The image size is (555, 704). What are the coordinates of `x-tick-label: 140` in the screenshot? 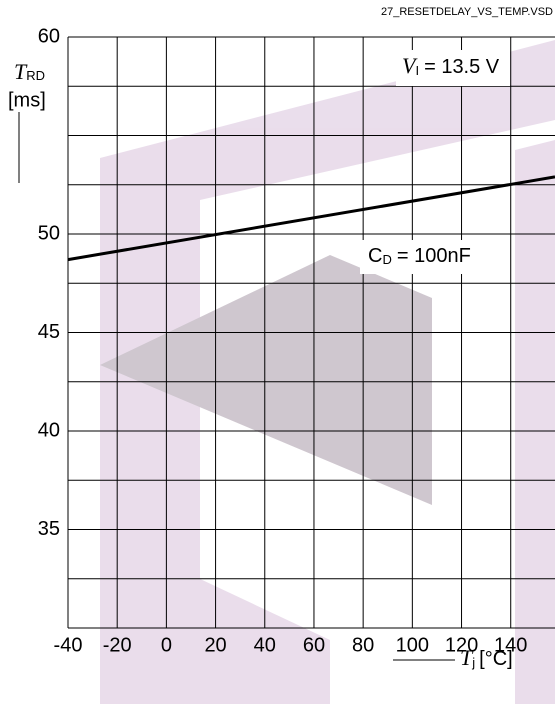 It's located at (510, 645).